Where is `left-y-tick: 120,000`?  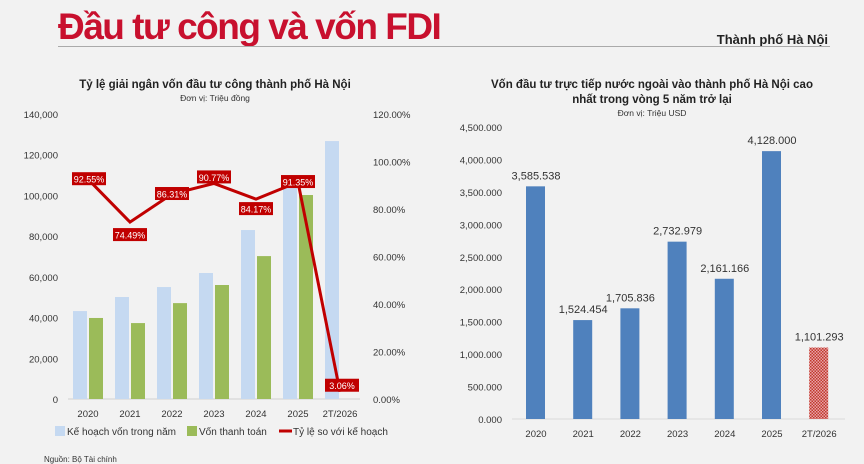 left-y-tick: 120,000 is located at coordinates (41, 156).